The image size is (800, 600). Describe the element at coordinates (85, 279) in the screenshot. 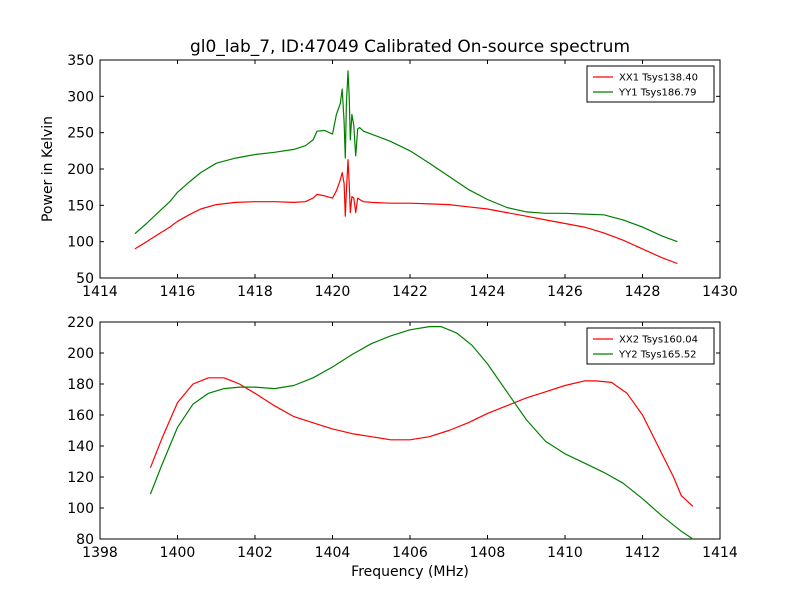

I see `y-tick-label: 50` at that location.